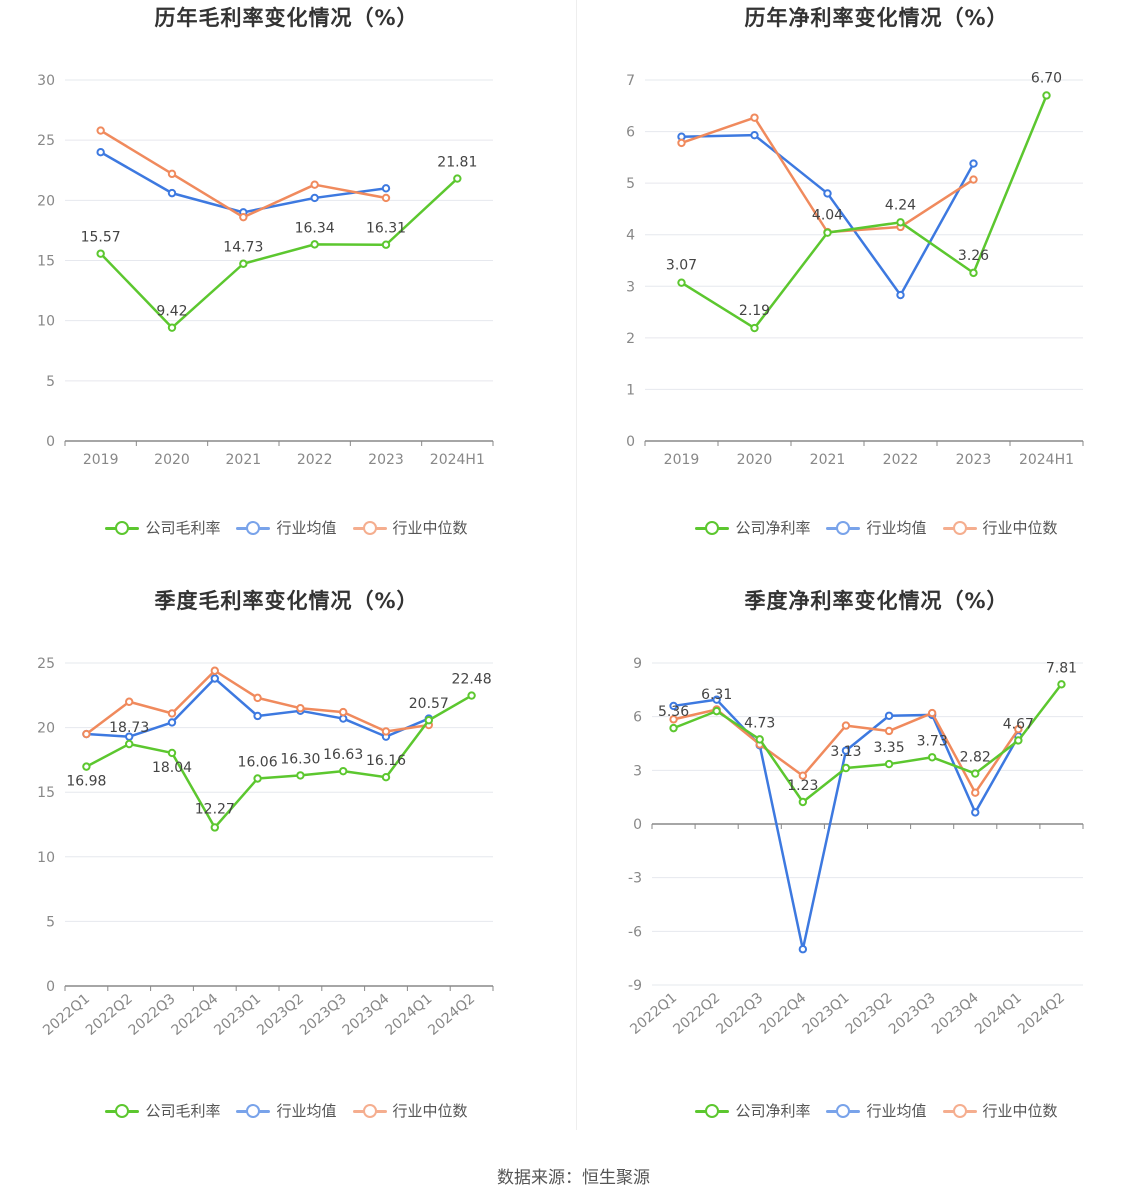 This screenshot has height=1202, width=1147. What do you see at coordinates (286, 601) in the screenshot?
I see `chart-title: 季度毛利率变化情况（%）` at bounding box center [286, 601].